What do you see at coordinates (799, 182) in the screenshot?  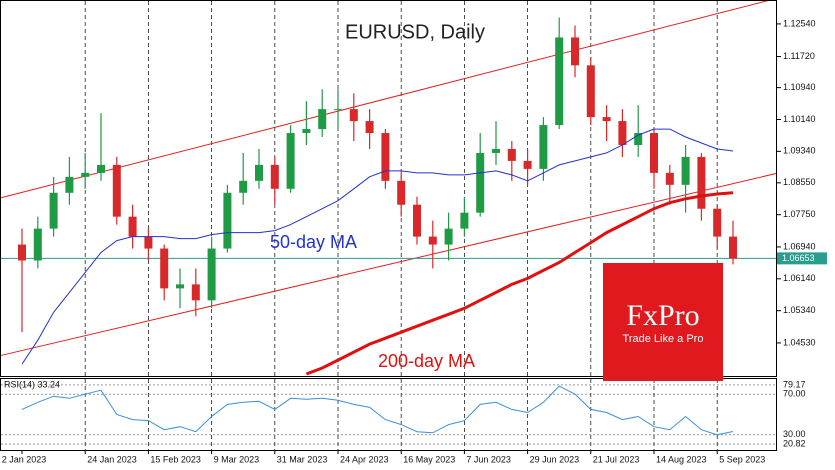 I see `y-tick-label: 1.08550` at bounding box center [799, 182].